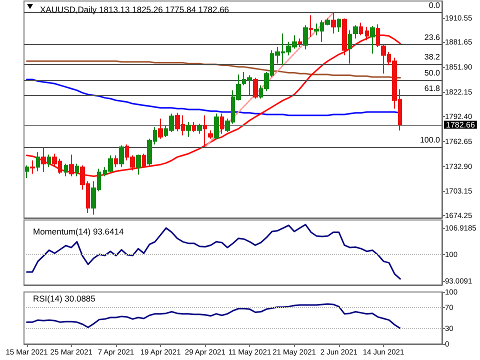 Image resolution: width=480 pixels, height=360 pixels. What do you see at coordinates (432, 73) in the screenshot?
I see `annotation: 50.0` at bounding box center [432, 73].